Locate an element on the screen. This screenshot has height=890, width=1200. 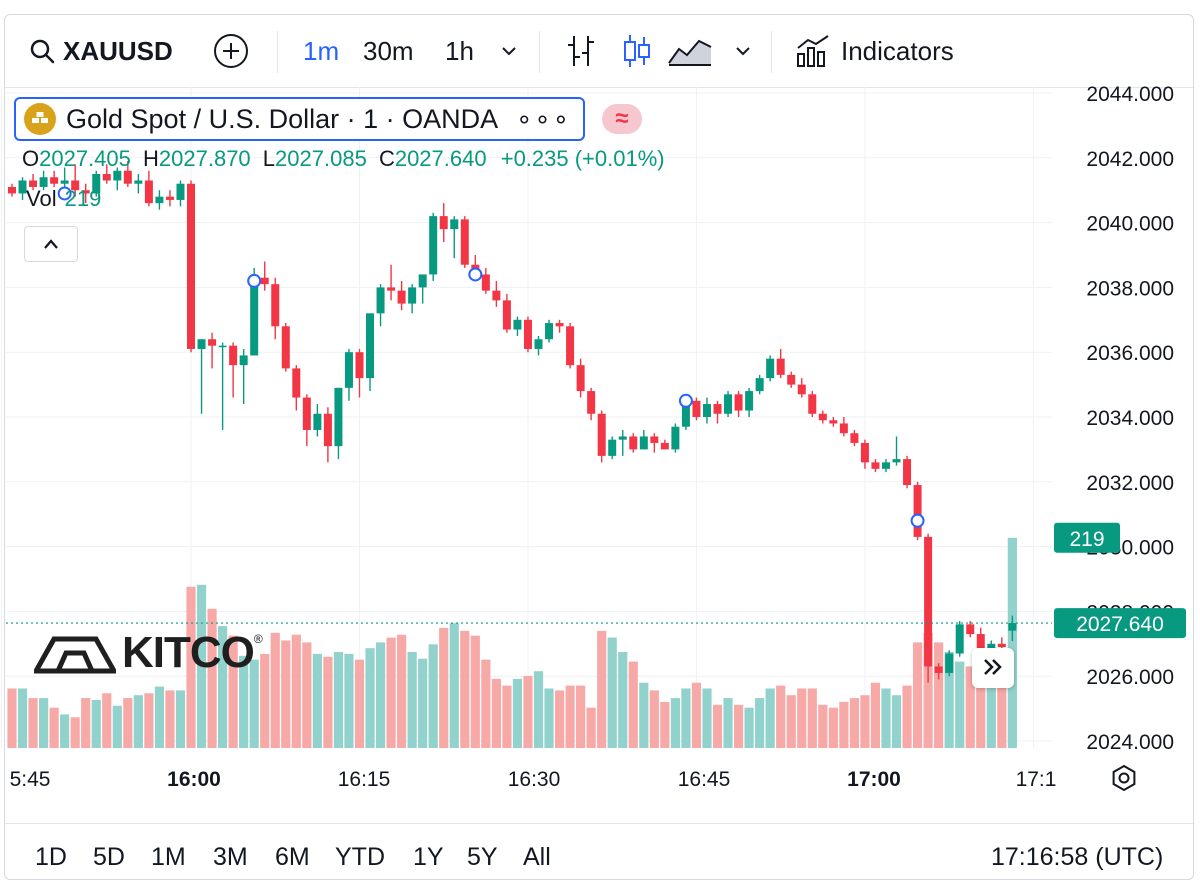
indicators-button: Indicators is located at coordinates (874, 51).